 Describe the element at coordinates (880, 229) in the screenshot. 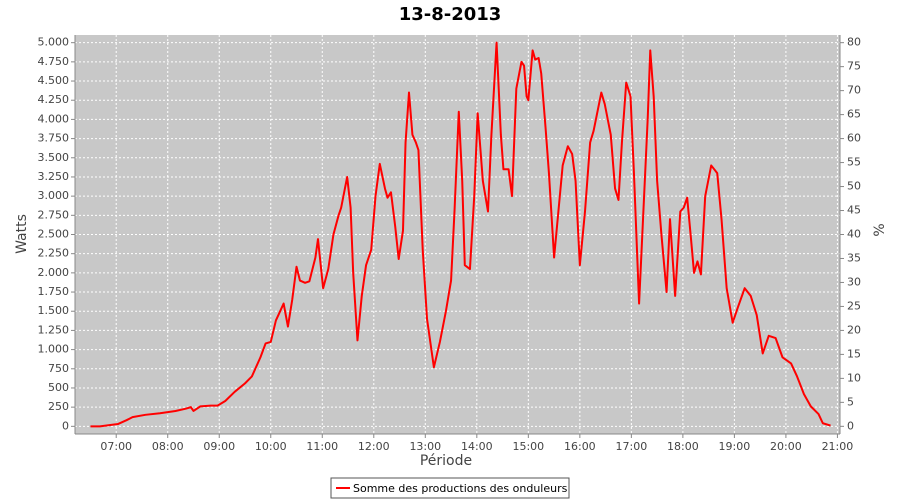

I see `y2-axis-label: %` at that location.